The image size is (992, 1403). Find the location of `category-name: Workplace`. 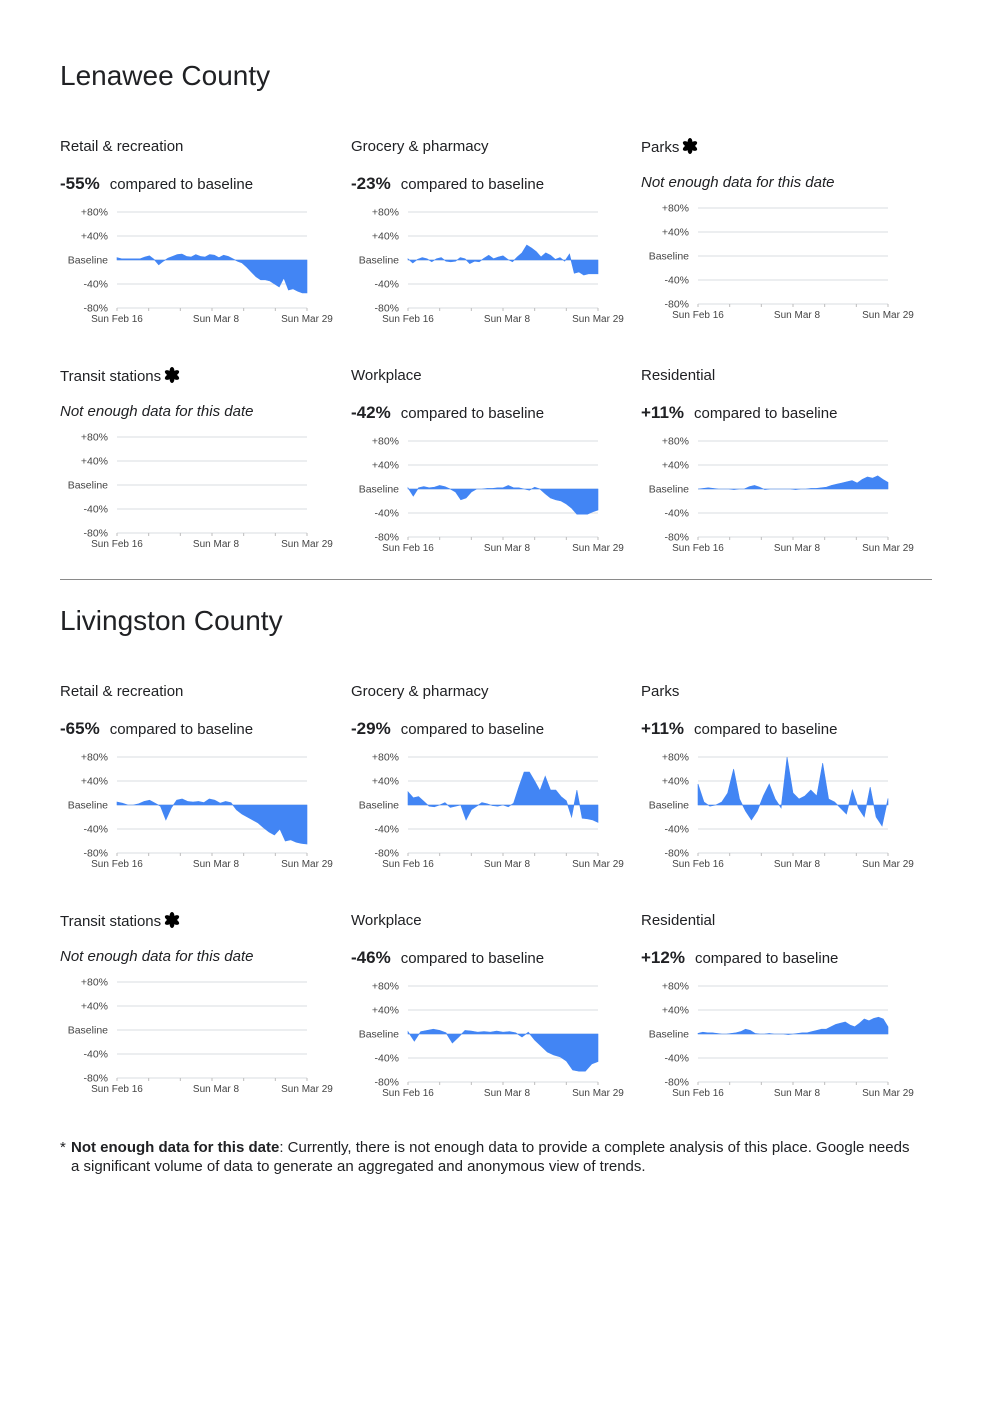

category-name: Workplace is located at coordinates (386, 920).